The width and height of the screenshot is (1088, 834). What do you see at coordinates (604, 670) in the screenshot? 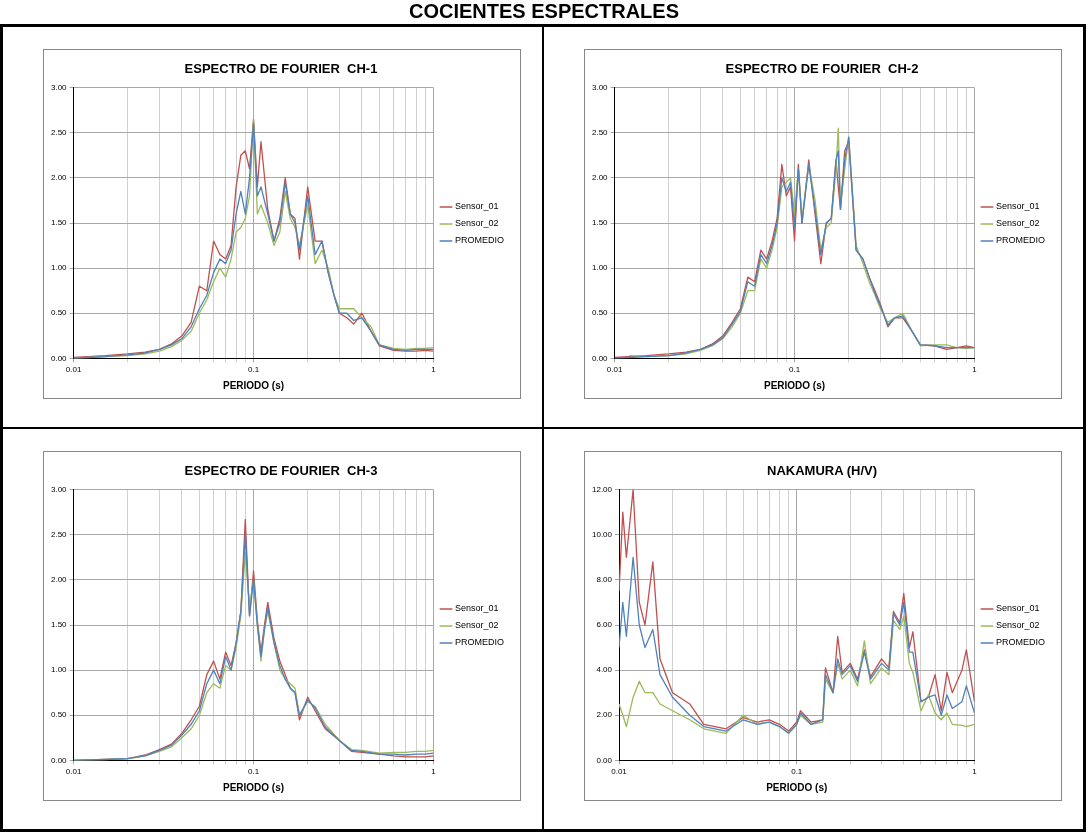
I see `y-tick-label: 4.00` at bounding box center [604, 670].